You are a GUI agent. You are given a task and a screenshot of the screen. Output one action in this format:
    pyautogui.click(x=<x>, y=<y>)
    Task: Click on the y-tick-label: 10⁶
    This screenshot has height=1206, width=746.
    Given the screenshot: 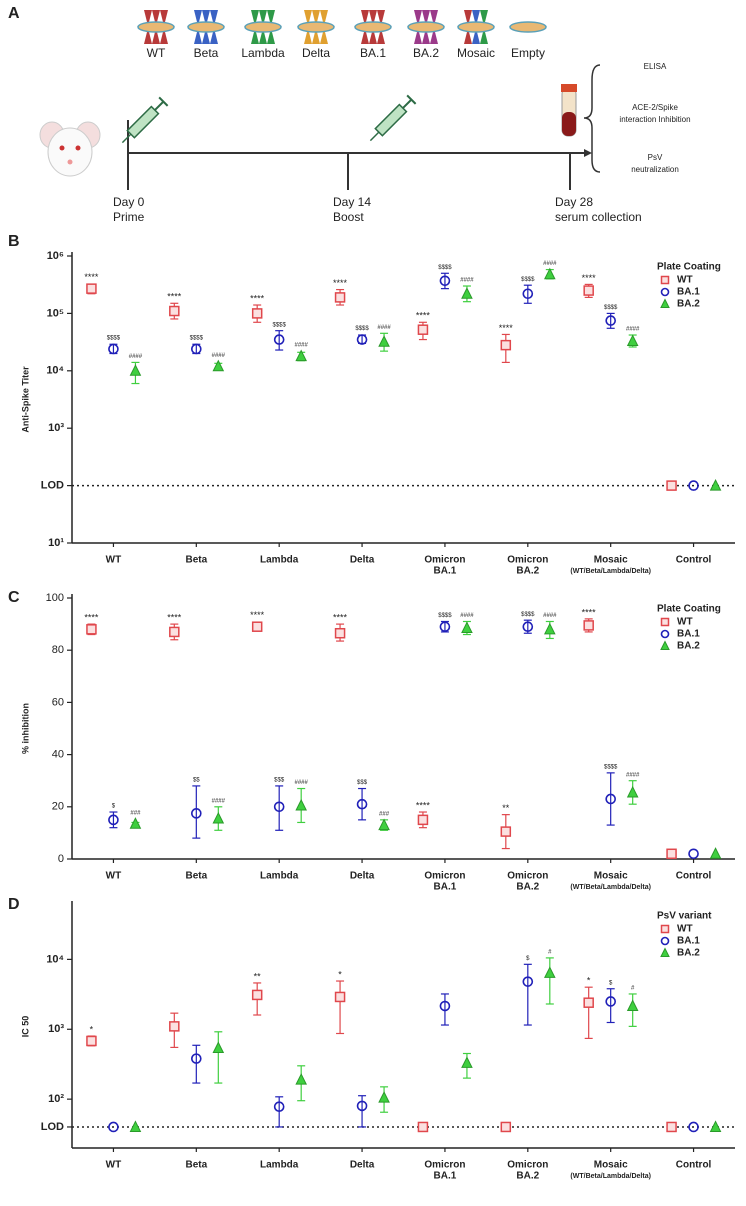 What is the action you would take?
    pyautogui.click(x=55, y=256)
    